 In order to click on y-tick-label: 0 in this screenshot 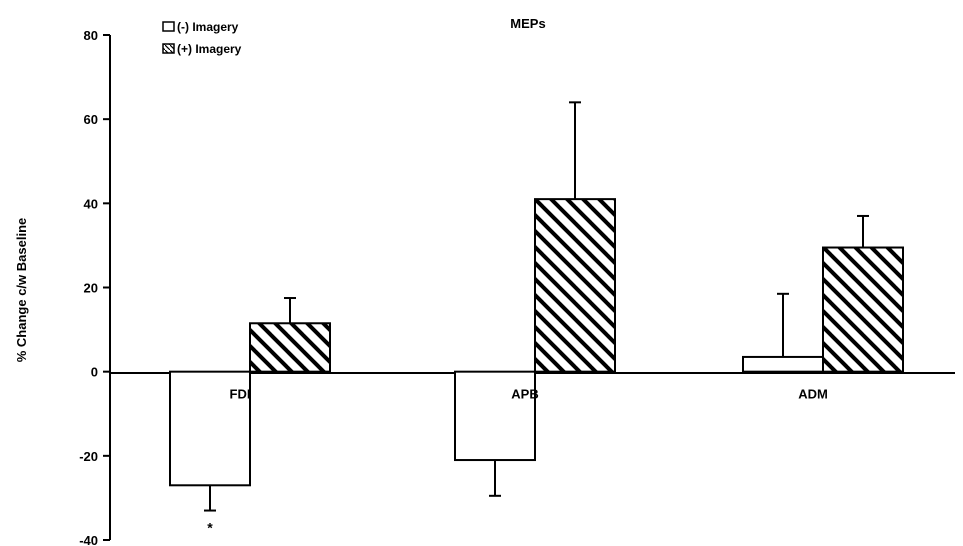, I will do `click(94, 372)`.